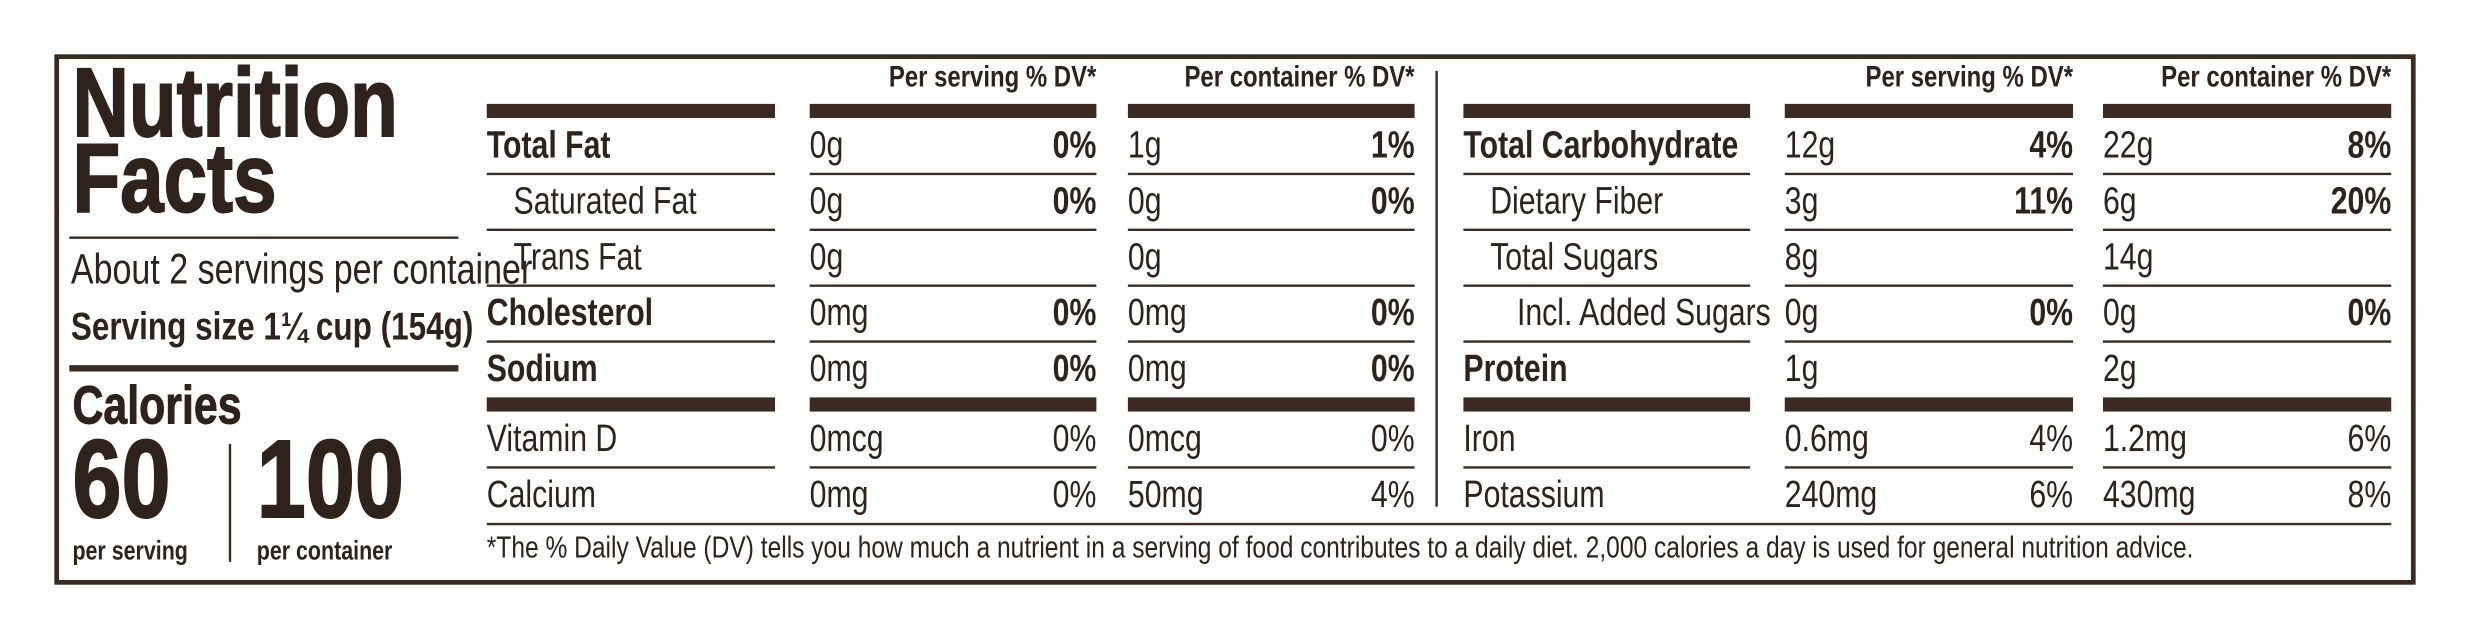  I want to click on nutrient-name: Iron, so click(1489, 439).